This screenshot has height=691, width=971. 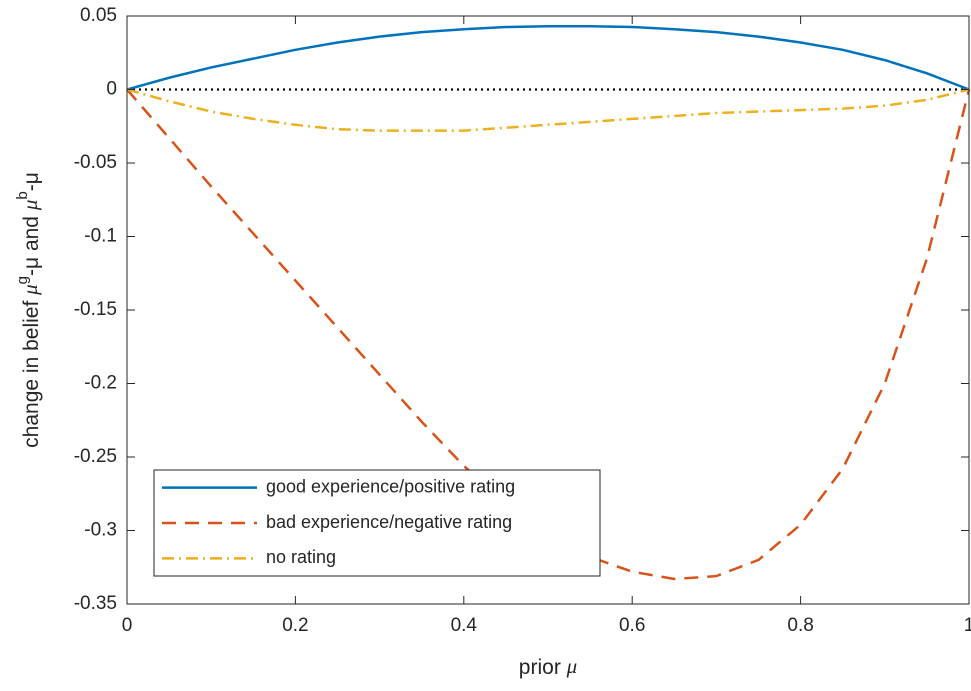 I want to click on legend-label: no rating, so click(x=301, y=557).